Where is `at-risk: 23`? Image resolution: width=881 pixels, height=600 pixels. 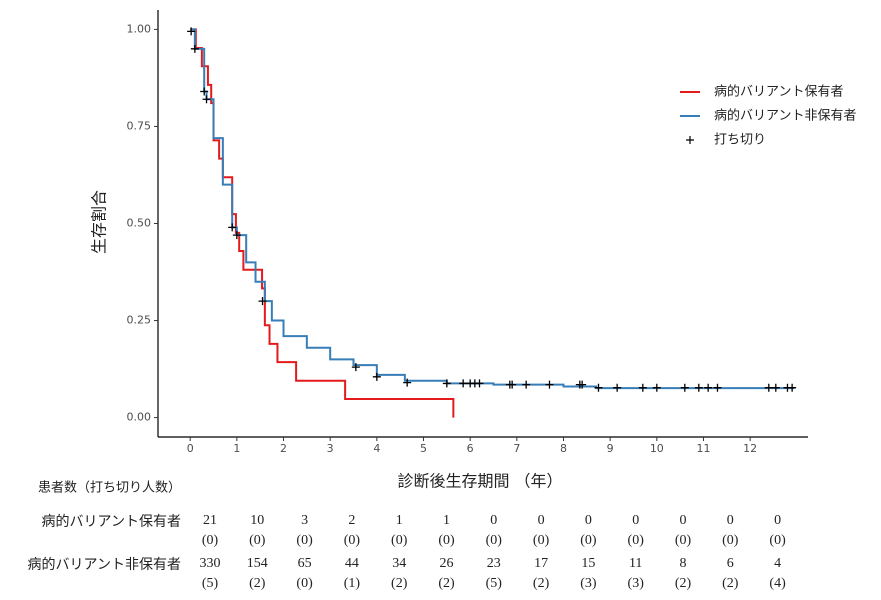
at-risk: 23 is located at coordinates (494, 563).